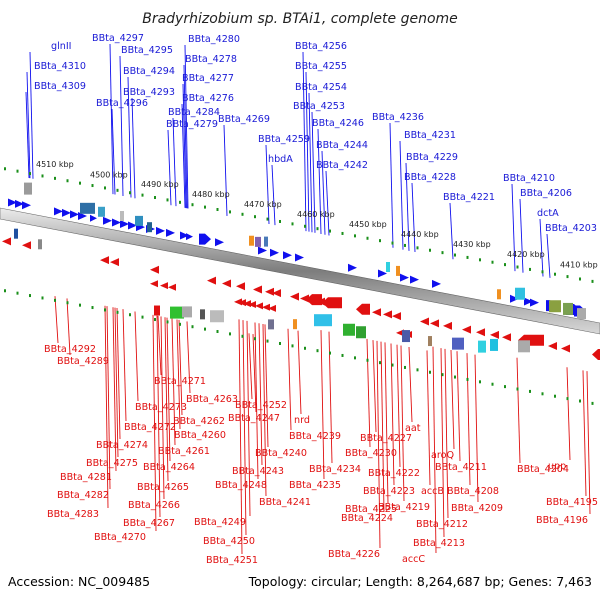 This screenshot has height=600, width=600. What do you see at coordinates (371, 453) in the screenshot?
I see `gene-label: BBta_4230` at bounding box center [371, 453].